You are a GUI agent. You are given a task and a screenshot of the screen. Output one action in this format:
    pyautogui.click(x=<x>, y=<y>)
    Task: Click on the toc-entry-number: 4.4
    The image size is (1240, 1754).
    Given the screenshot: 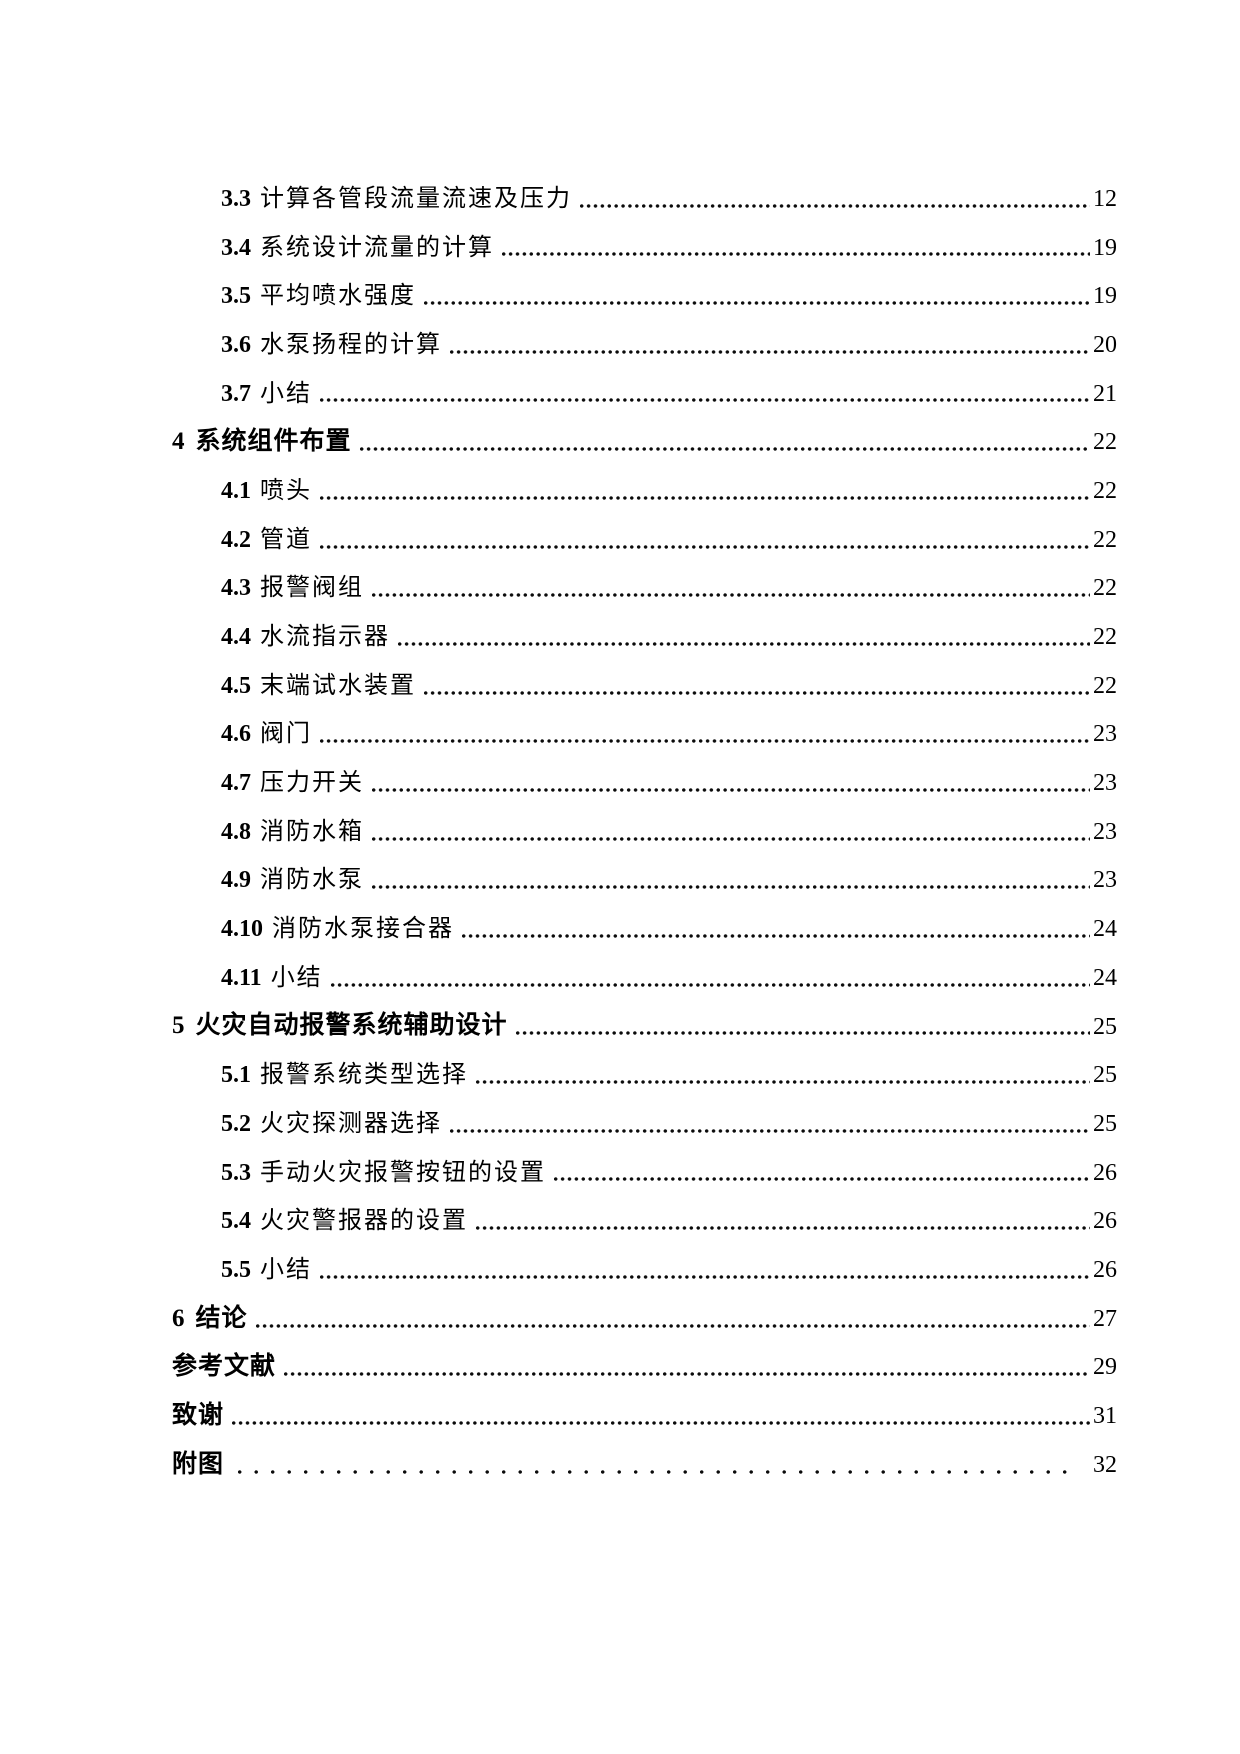 What is the action you would take?
    pyautogui.click(x=236, y=637)
    